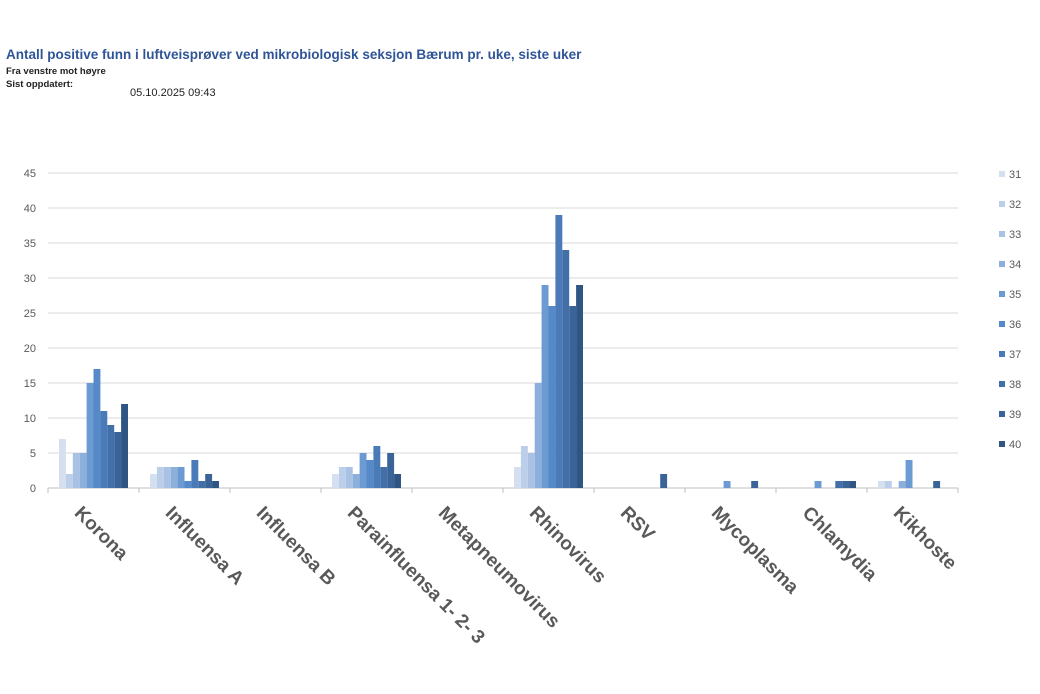 Image resolution: width=1040 pixels, height=694 pixels. What do you see at coordinates (1015, 295) in the screenshot?
I see `legend-label: 35` at bounding box center [1015, 295].